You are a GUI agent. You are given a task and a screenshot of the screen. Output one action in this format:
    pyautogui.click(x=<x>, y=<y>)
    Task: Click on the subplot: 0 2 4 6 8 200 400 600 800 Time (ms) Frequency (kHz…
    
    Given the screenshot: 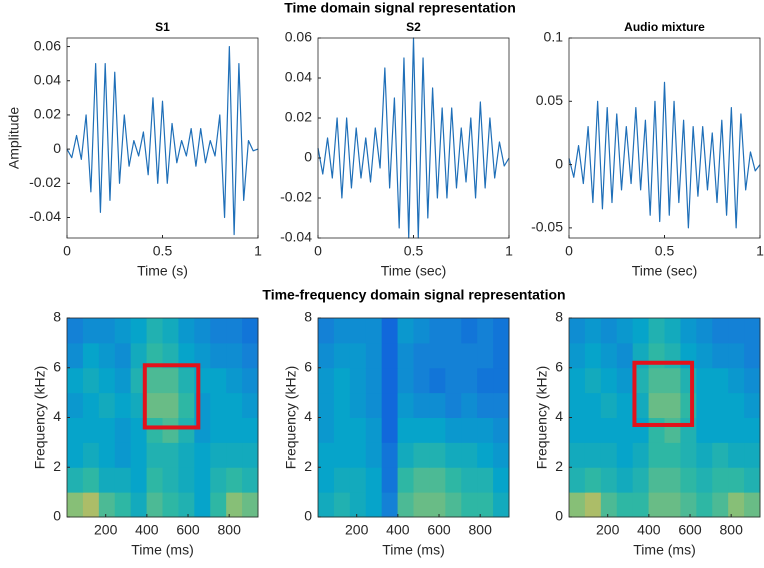 What is the action you would take?
    pyautogui.click(x=145, y=433)
    